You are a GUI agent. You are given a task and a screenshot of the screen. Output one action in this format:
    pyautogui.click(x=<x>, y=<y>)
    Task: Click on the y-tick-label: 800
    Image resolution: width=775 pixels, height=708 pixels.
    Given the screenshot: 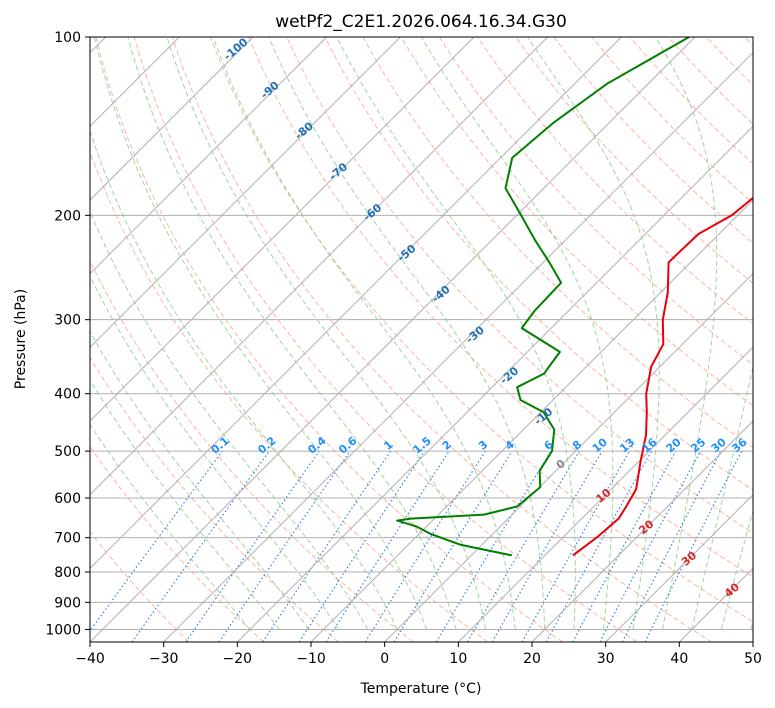 What is the action you would take?
    pyautogui.click(x=67, y=573)
    